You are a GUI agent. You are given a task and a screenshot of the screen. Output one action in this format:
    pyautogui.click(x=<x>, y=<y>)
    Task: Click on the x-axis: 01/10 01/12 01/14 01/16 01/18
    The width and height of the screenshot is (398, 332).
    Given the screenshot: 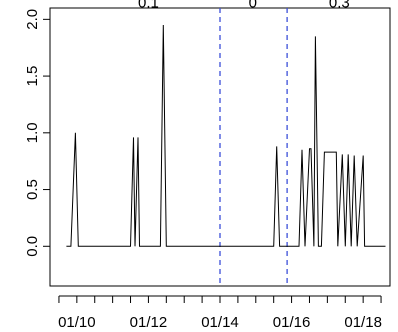 What is the action you would take?
    pyautogui.click(x=220, y=313)
    